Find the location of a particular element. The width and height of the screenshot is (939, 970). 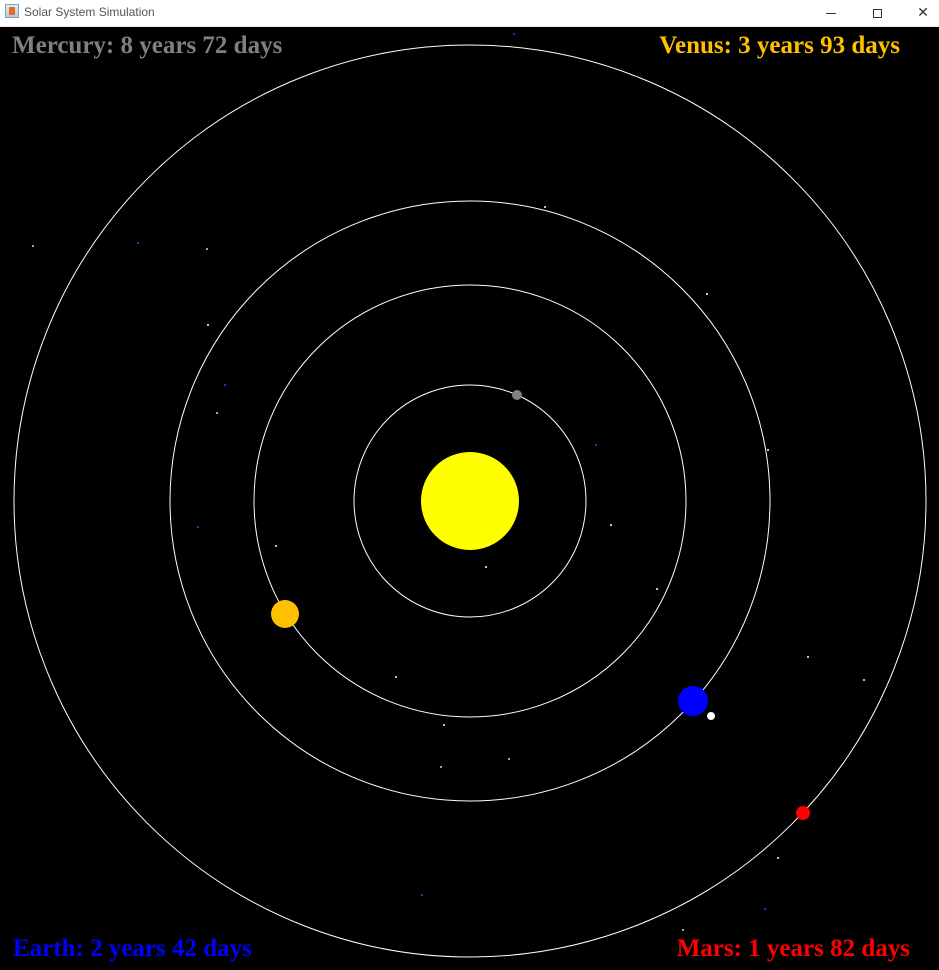

close-button: ✕ is located at coordinates (919, 13).